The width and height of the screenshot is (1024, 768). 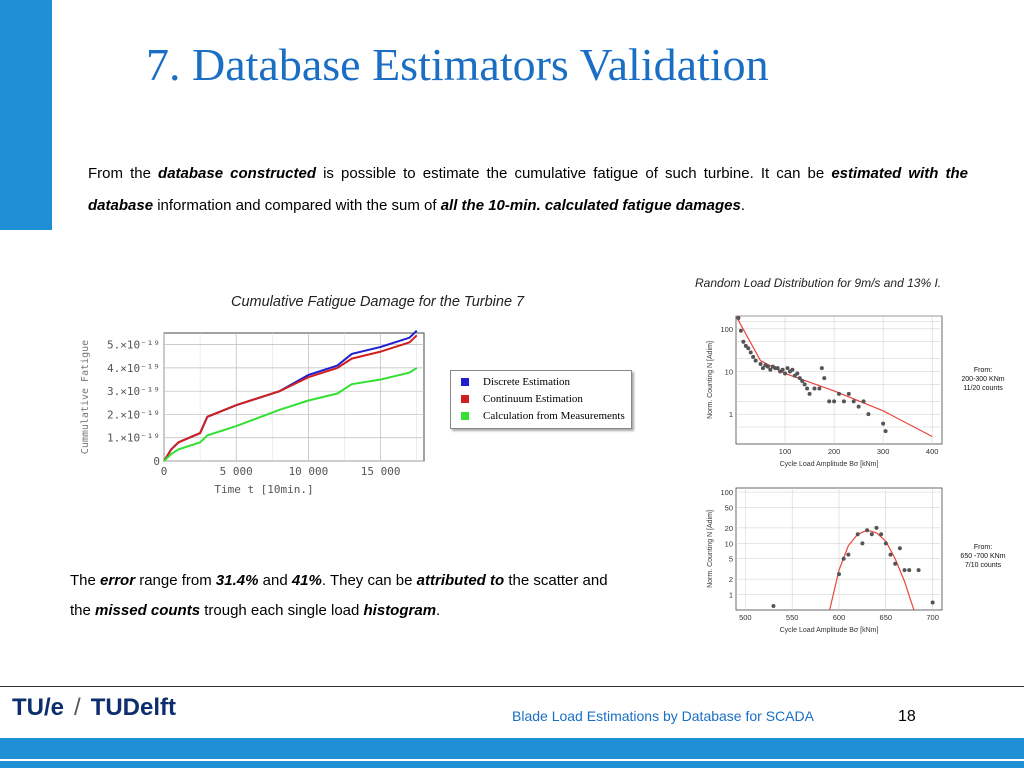 What do you see at coordinates (726, 329) in the screenshot?
I see `y-tick-label: 100` at bounding box center [726, 329].